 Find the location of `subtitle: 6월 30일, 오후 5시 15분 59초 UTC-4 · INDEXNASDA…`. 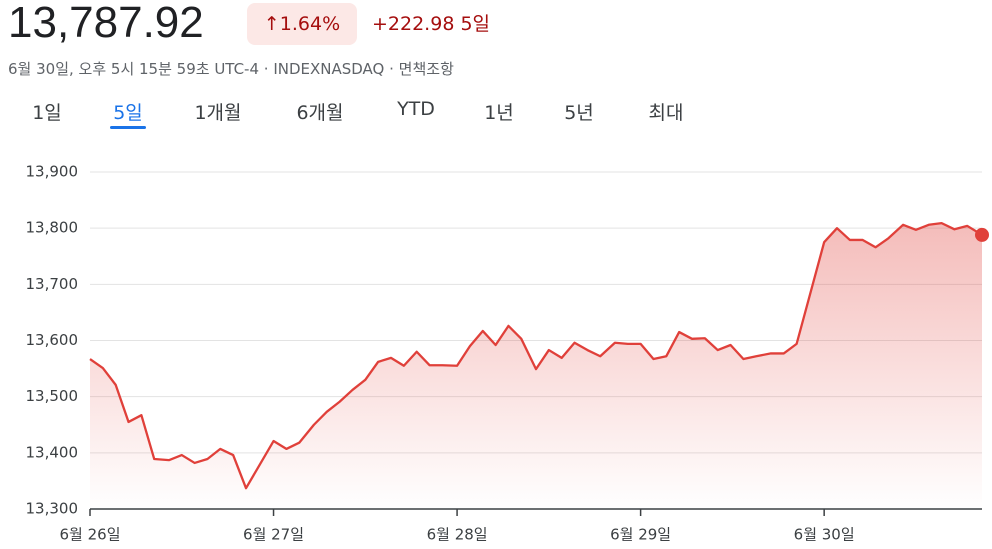

subtitle: 6월 30일, 오후 5시 15분 59초 UTC-4 · INDEXNASDA… is located at coordinates (231, 69).